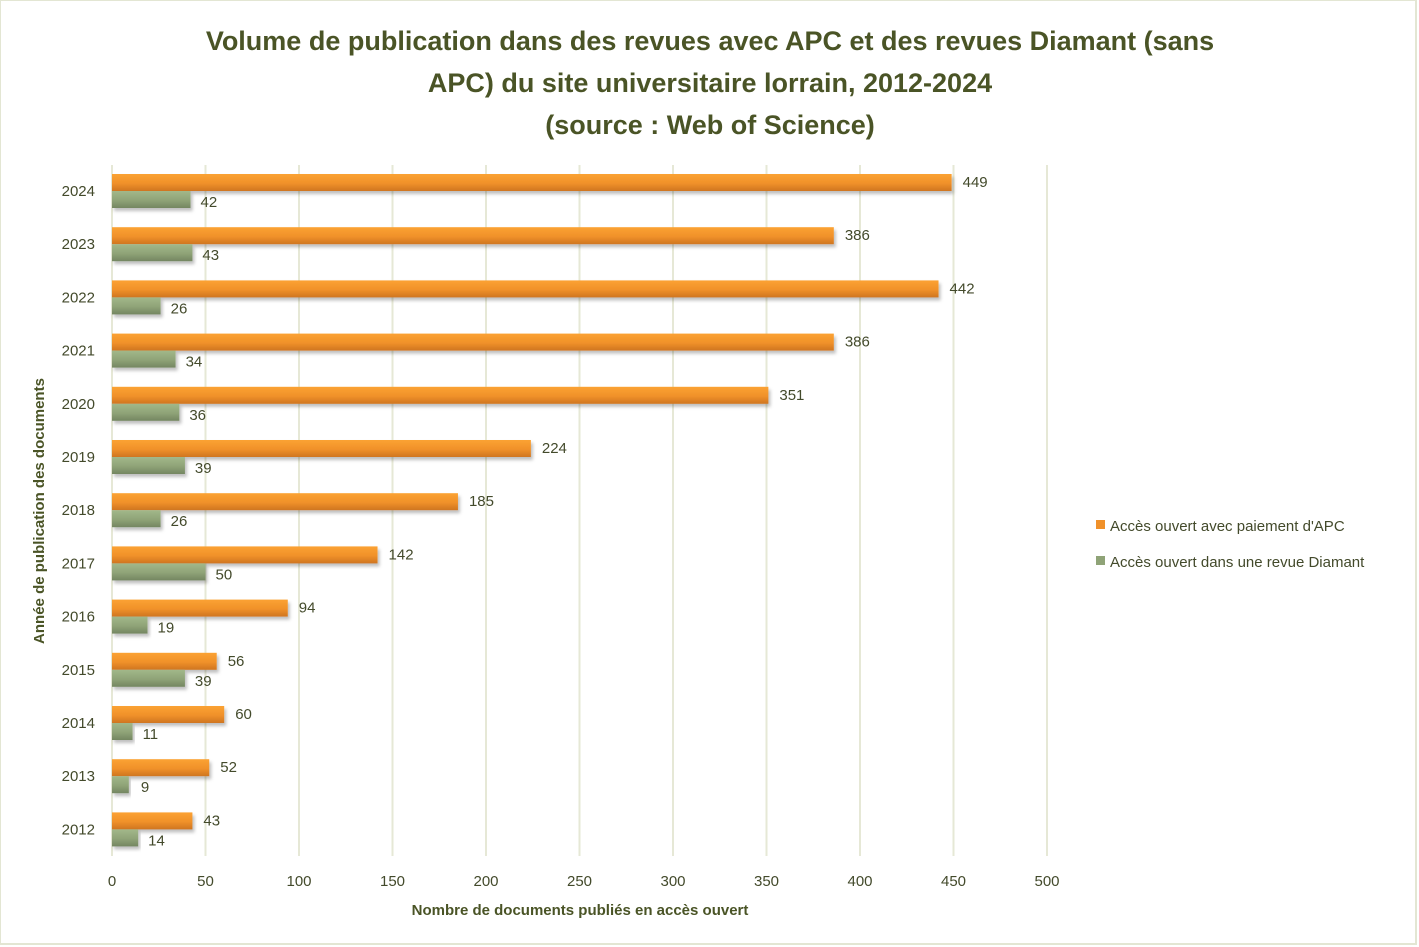  I want to click on data-label-apc-2012: 43, so click(211, 820).